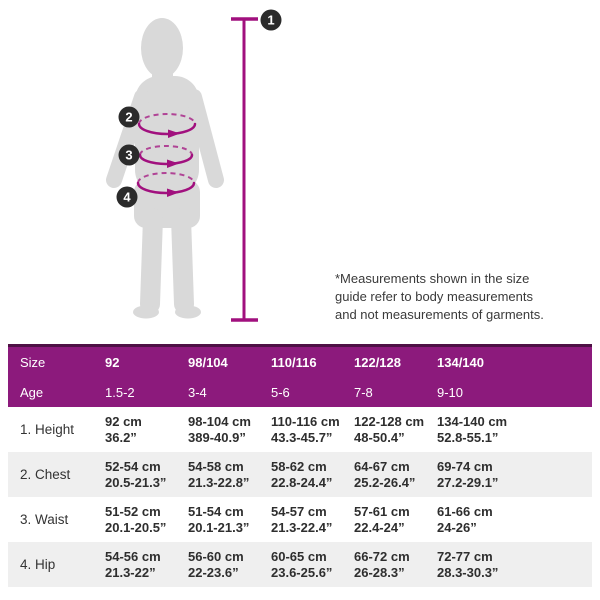 This screenshot has height=600, width=600. Describe the element at coordinates (363, 392) in the screenshot. I see `age-value: 7-8` at that location.